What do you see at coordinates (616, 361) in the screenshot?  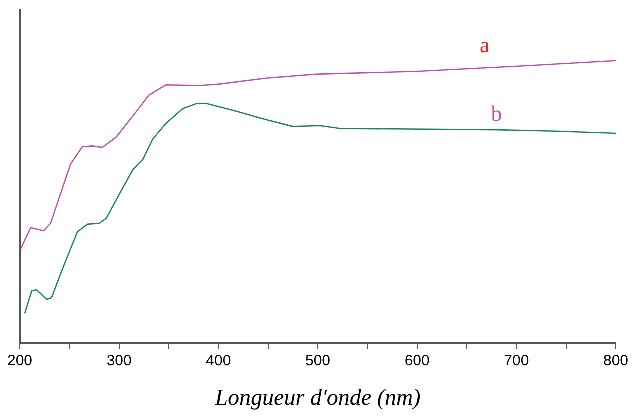 I see `x-tick-label: 800` at bounding box center [616, 361].